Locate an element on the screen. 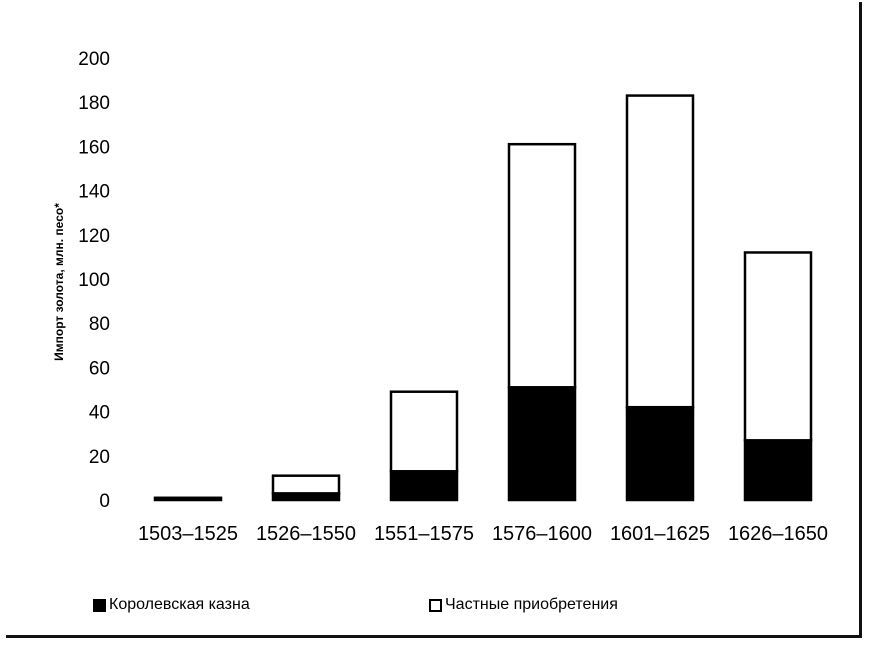 The height and width of the screenshot is (654, 881). y-axis: 0 20 40 60 80 100 120 140 160 180 200 is located at coordinates (94, 280).